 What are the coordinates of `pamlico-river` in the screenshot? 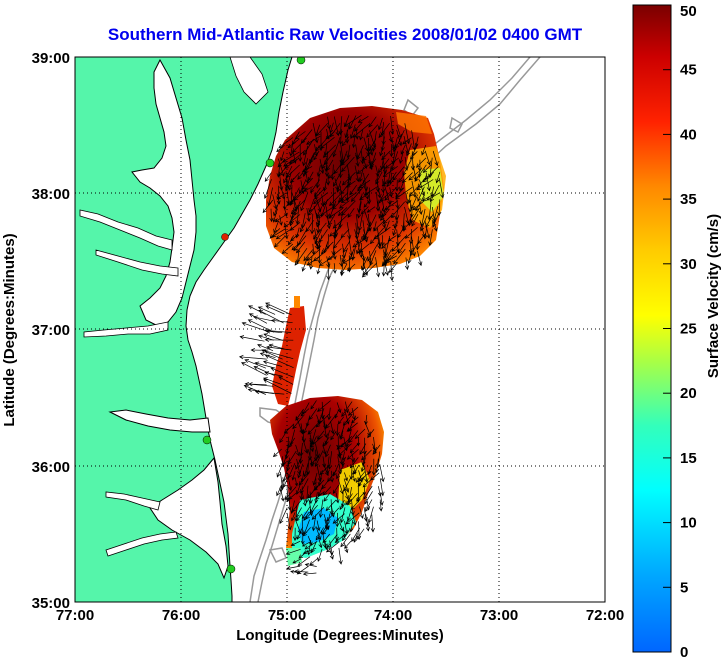 It's located at (133, 501).